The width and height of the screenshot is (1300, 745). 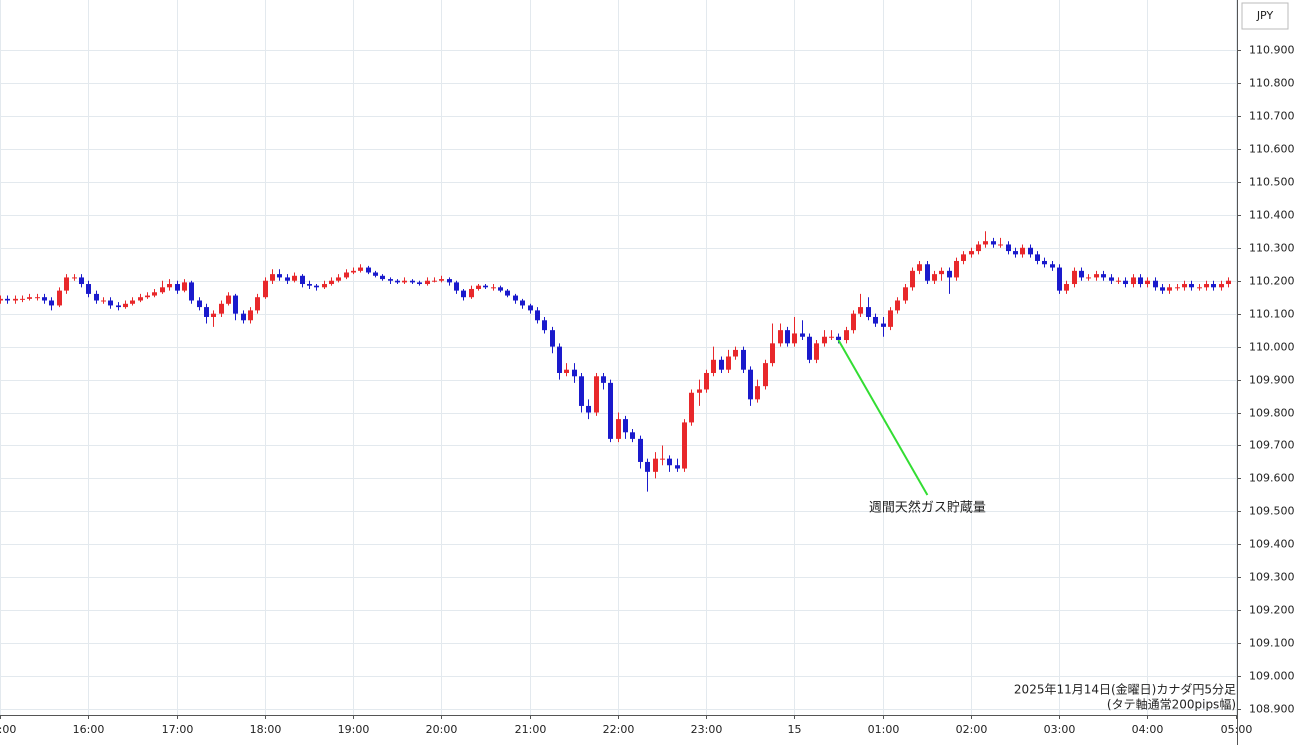 What do you see at coordinates (1272, 709) in the screenshot?
I see `y-tick-label: 108.900` at bounding box center [1272, 709].